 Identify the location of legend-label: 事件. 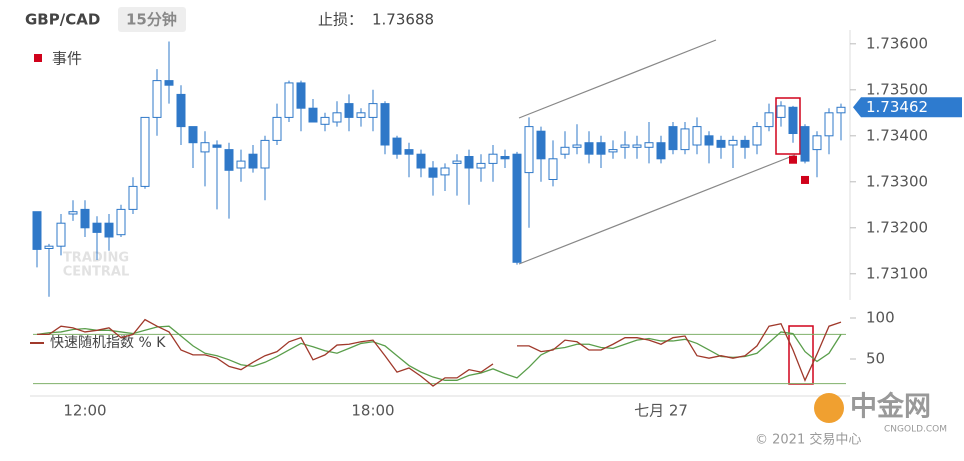
(67, 59).